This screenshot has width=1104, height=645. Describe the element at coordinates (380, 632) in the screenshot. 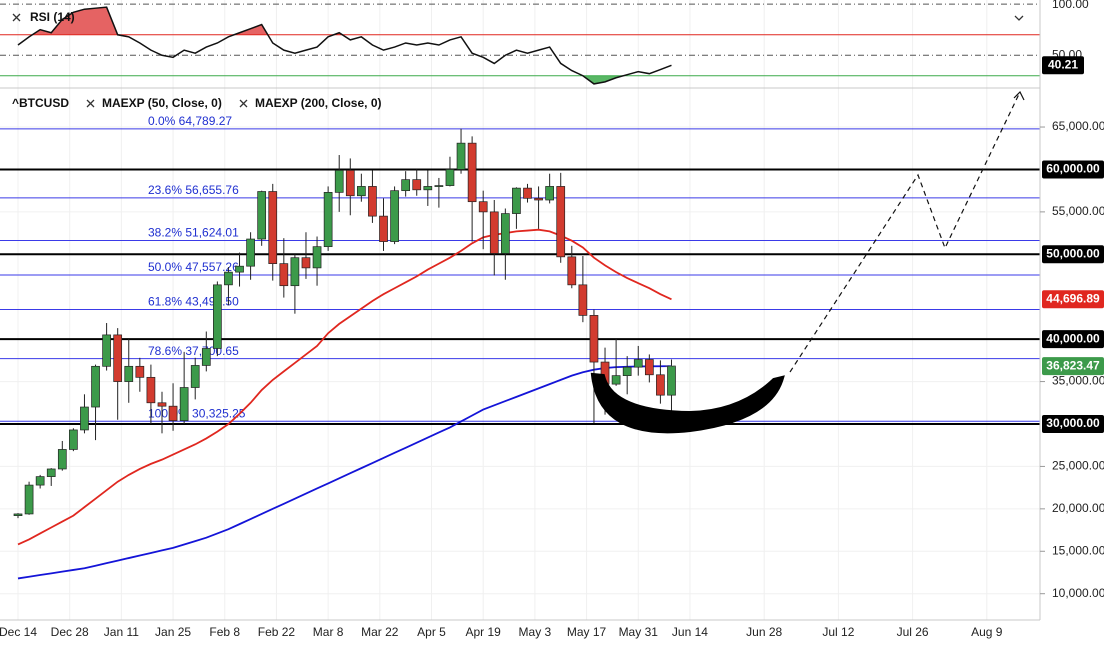

I see `x-tick-label: Mar 22` at that location.